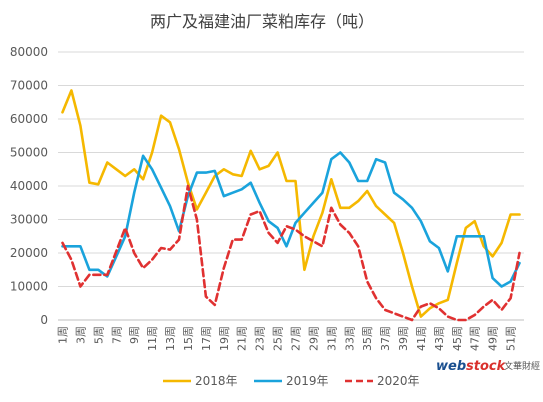 Image resolution: width=543 pixels, height=402 pixels. What do you see at coordinates (398, 381) in the screenshot?
I see `legend-label: 2020年` at bounding box center [398, 381].